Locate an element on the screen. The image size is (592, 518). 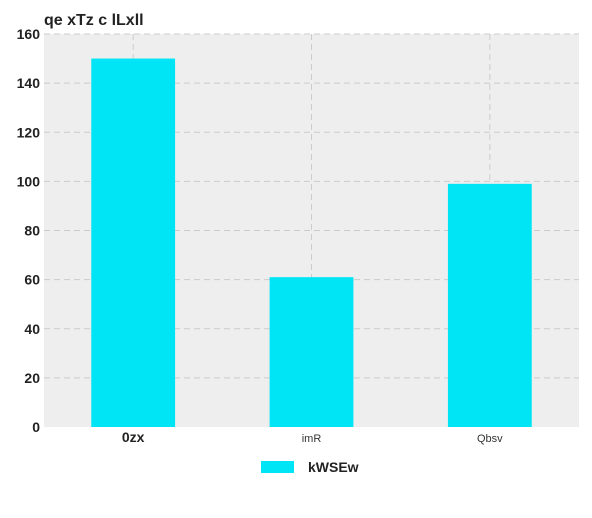
x-tick-label: Qbsv is located at coordinates (490, 439).